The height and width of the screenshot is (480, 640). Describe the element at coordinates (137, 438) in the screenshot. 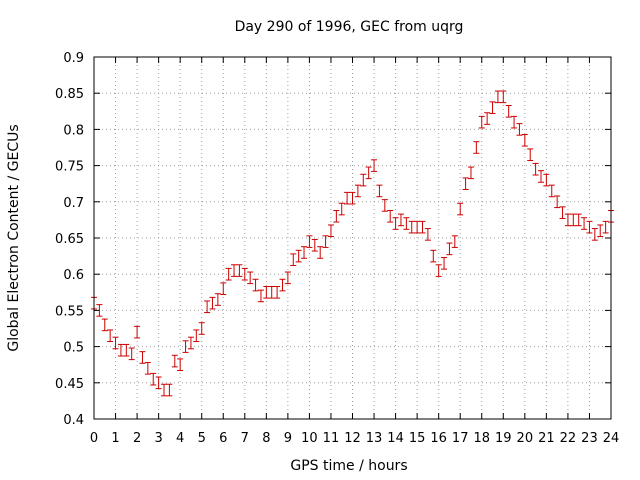

I see `x-tick-label: 2` at that location.